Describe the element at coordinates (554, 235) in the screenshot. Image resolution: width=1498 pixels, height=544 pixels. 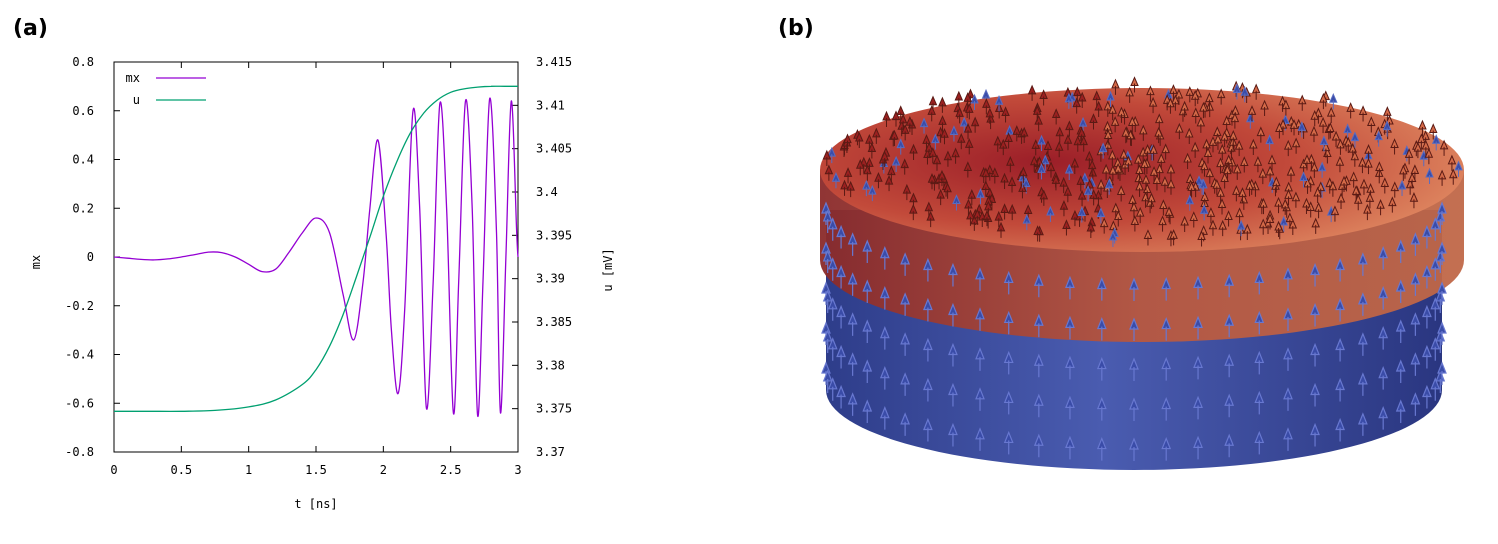
I see `y2-tick-label: 3.395` at that location.